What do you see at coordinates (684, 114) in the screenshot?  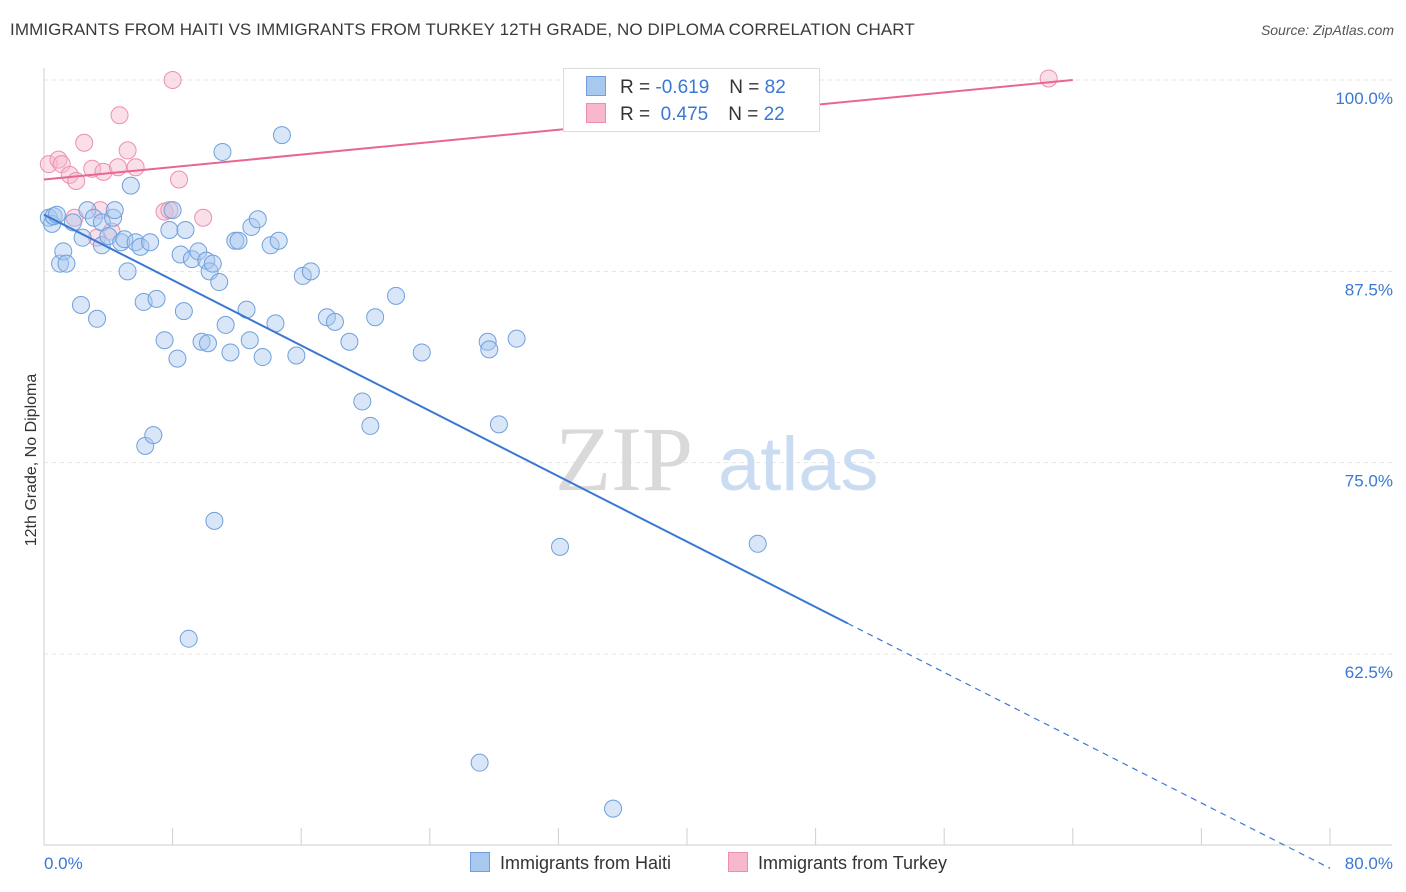 I see `turkey-r-value: 0.475` at bounding box center [684, 114].